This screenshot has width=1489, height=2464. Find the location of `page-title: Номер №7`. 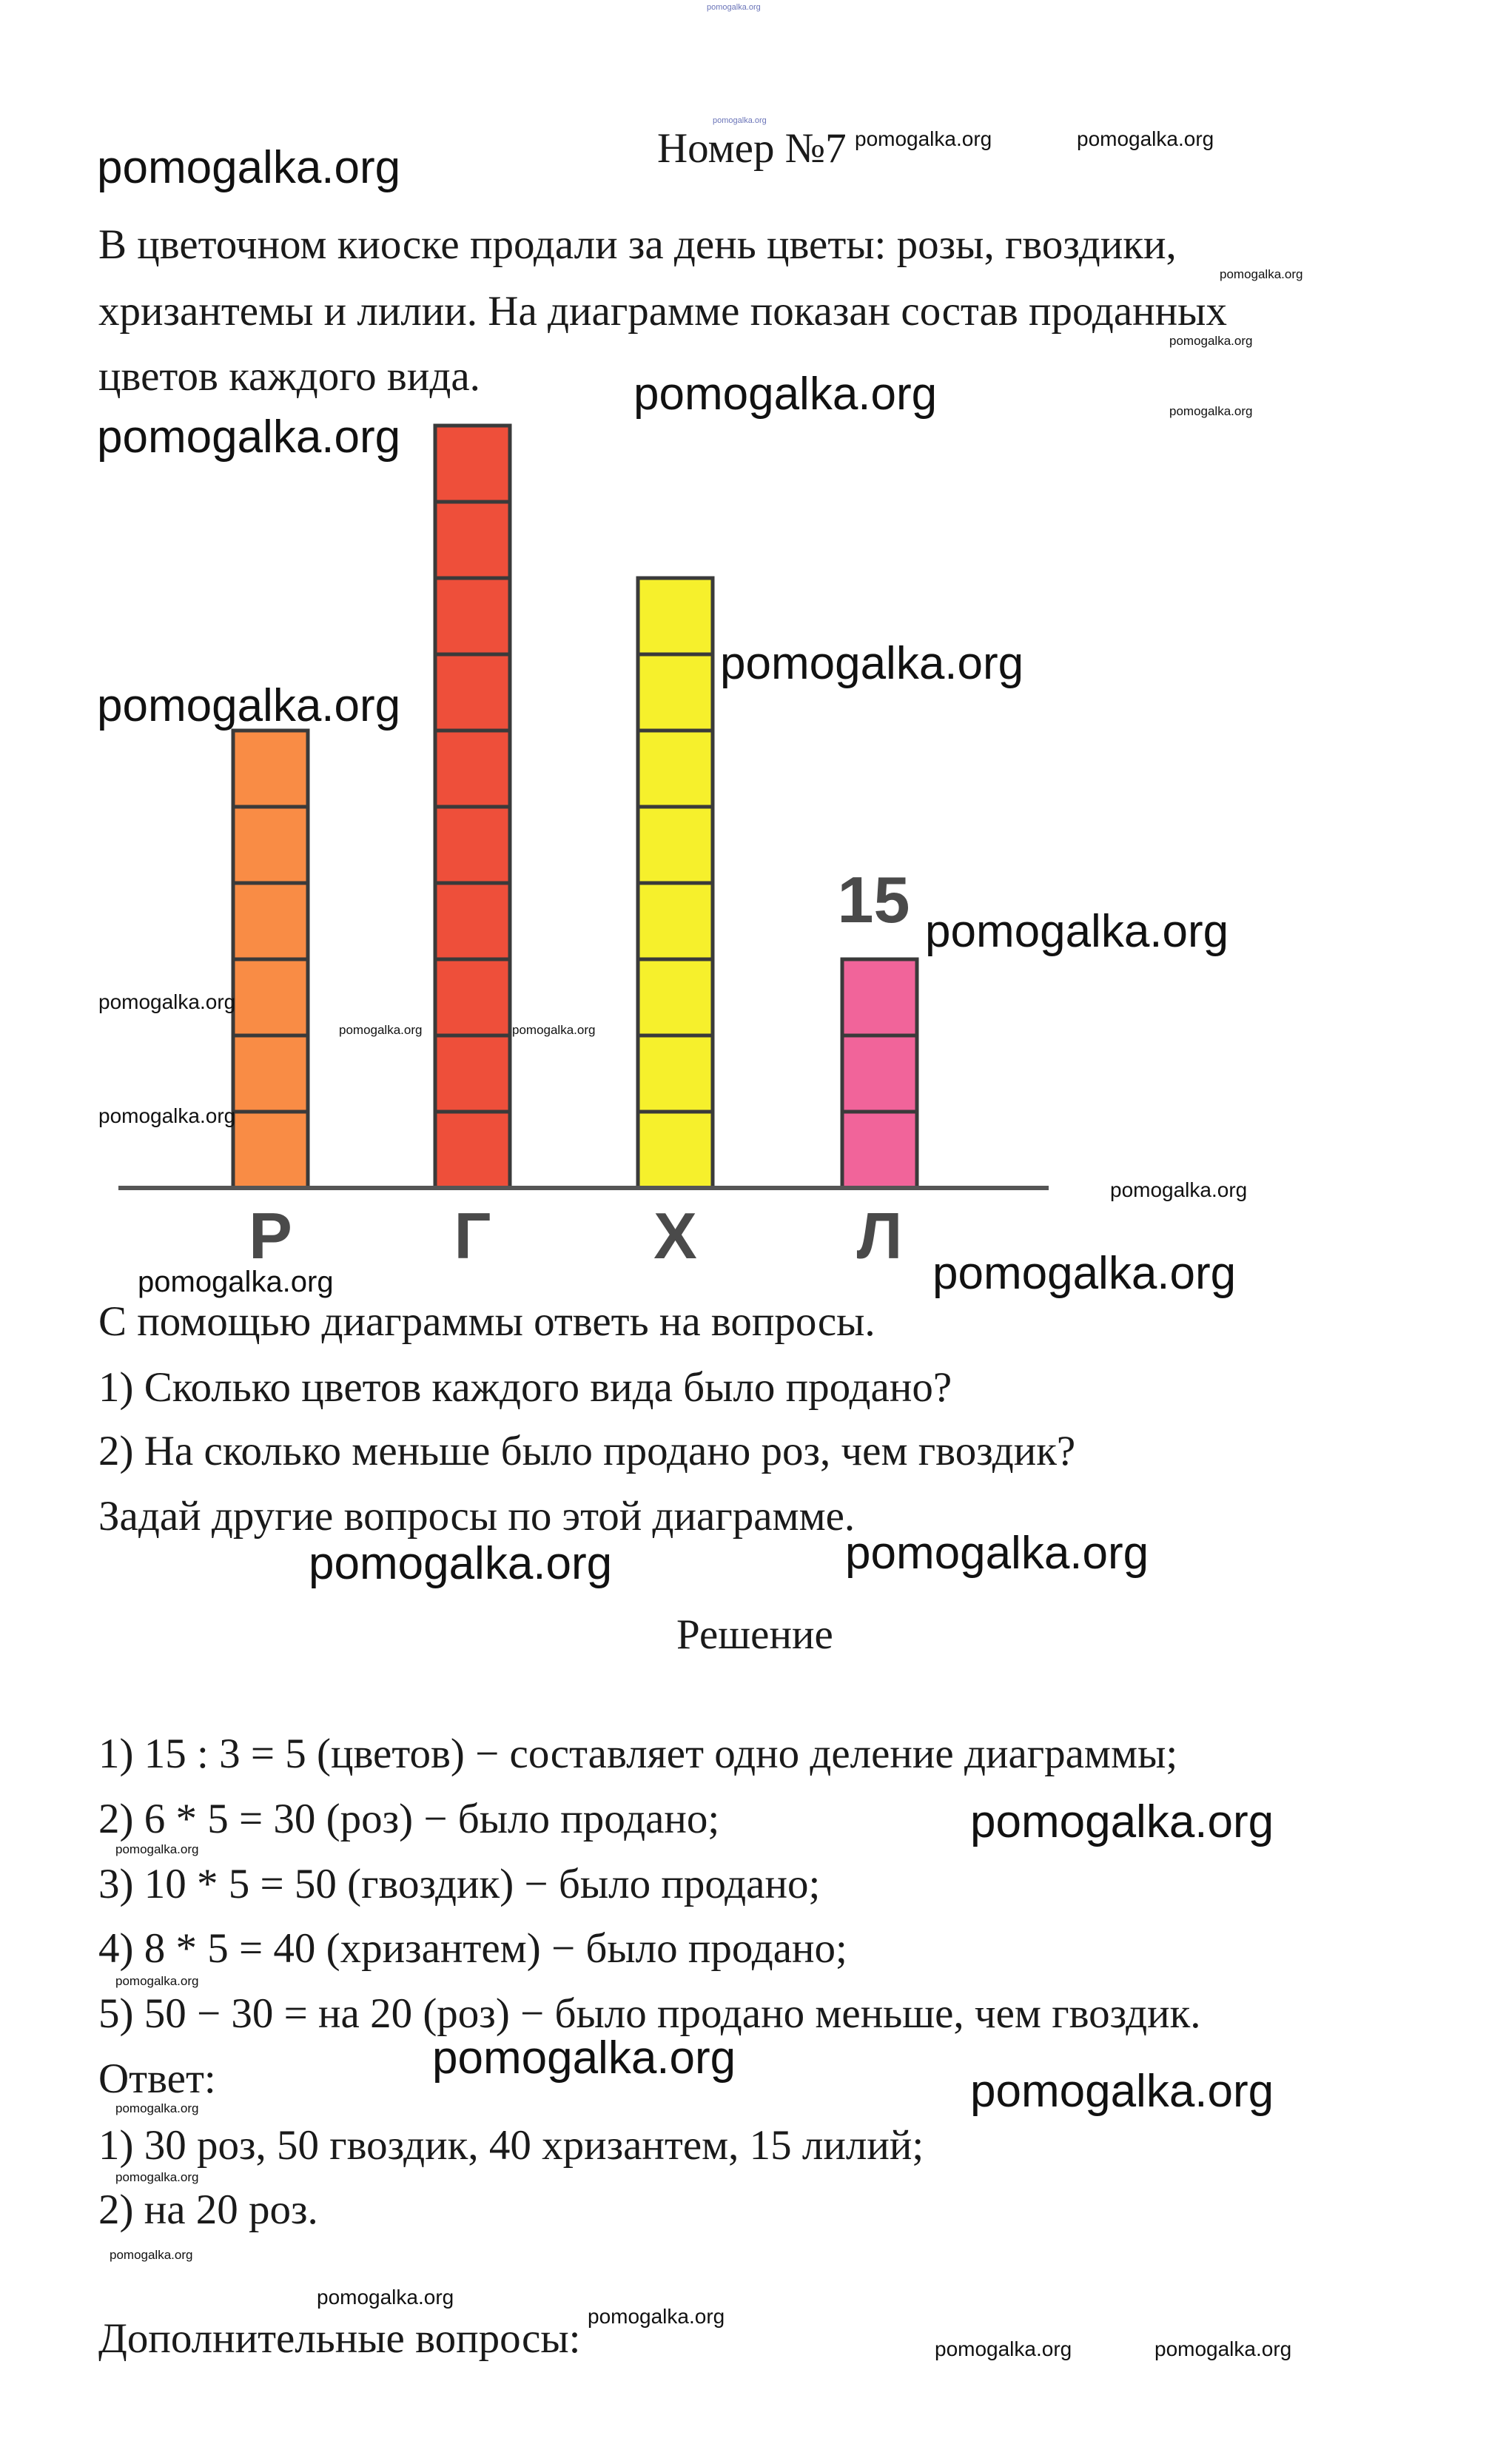

page-title: Номер №7 is located at coordinates (752, 148).